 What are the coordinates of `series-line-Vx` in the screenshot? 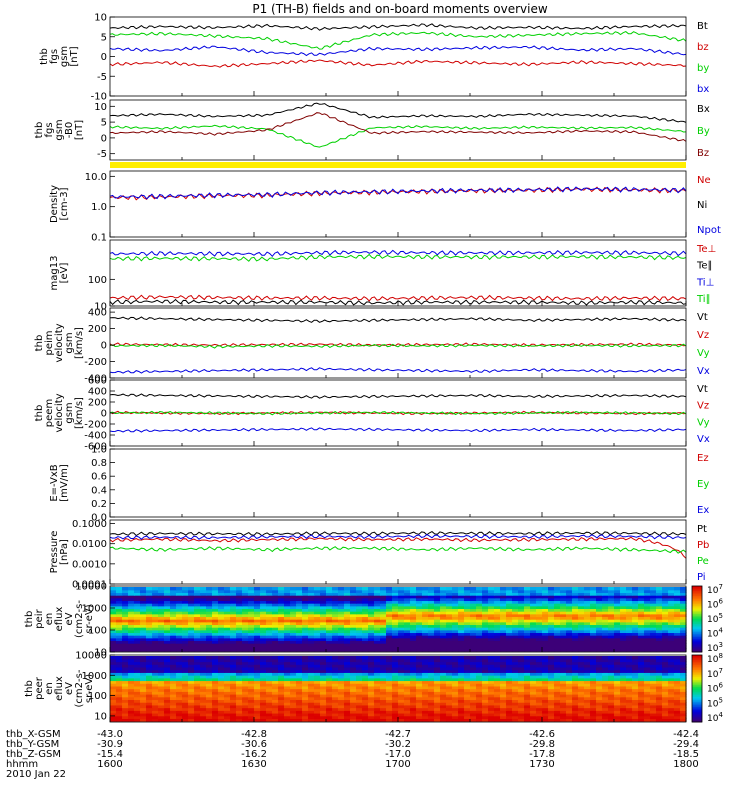 It's located at (398, 430).